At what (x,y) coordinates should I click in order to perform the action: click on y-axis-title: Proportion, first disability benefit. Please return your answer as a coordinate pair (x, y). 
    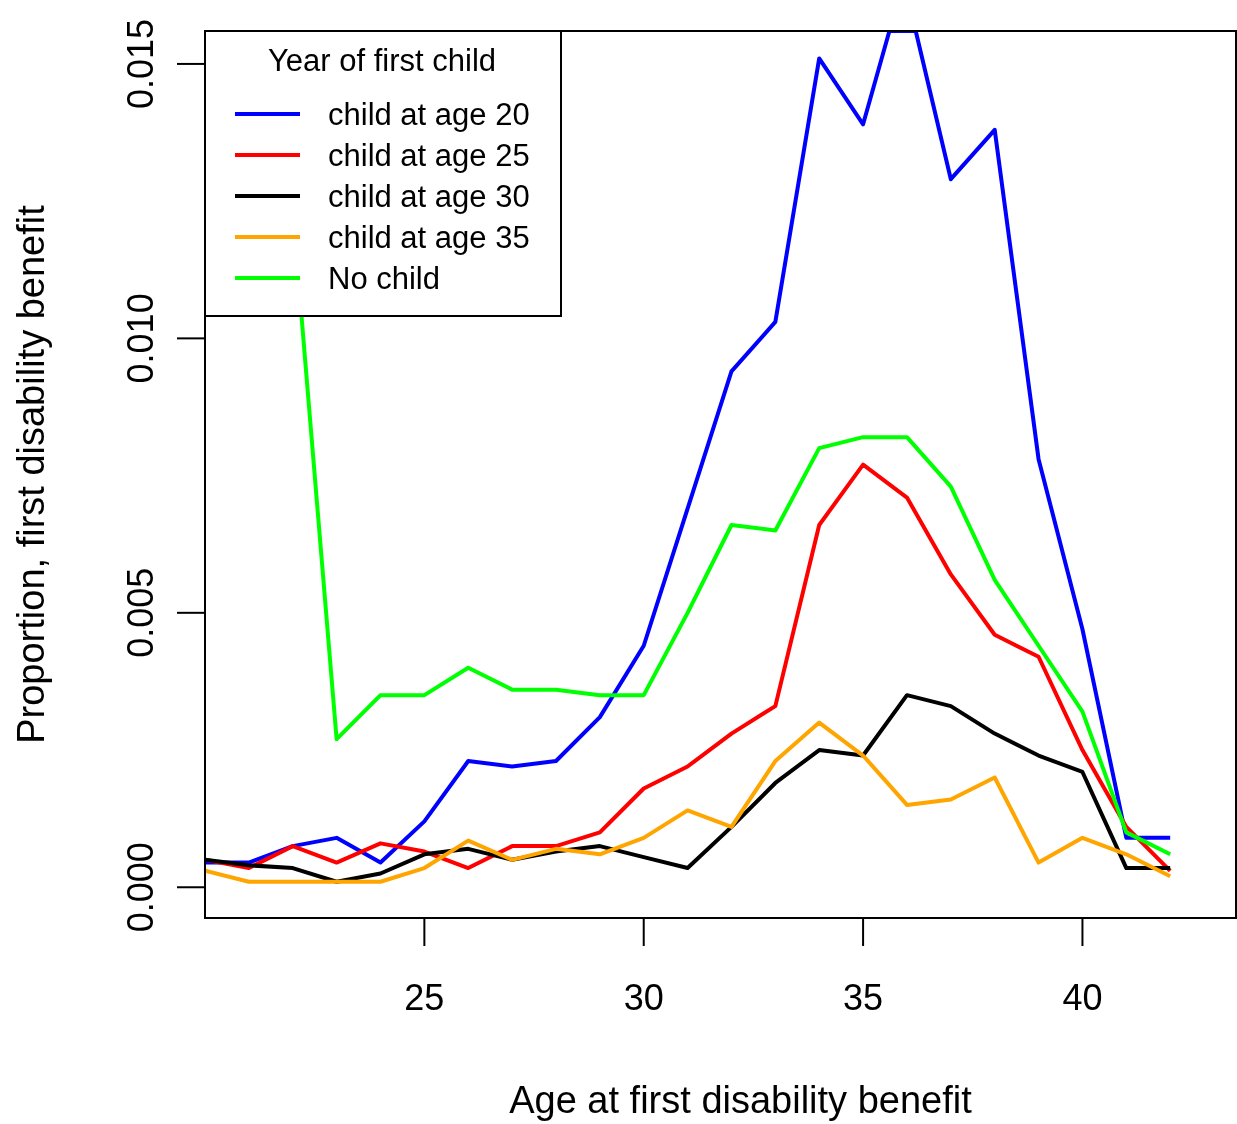
    Looking at the image, I should click on (31, 474).